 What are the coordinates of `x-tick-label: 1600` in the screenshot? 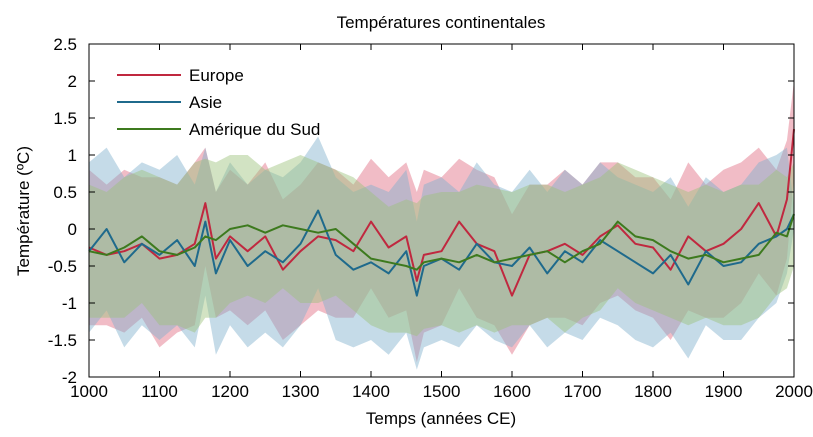 It's located at (512, 391).